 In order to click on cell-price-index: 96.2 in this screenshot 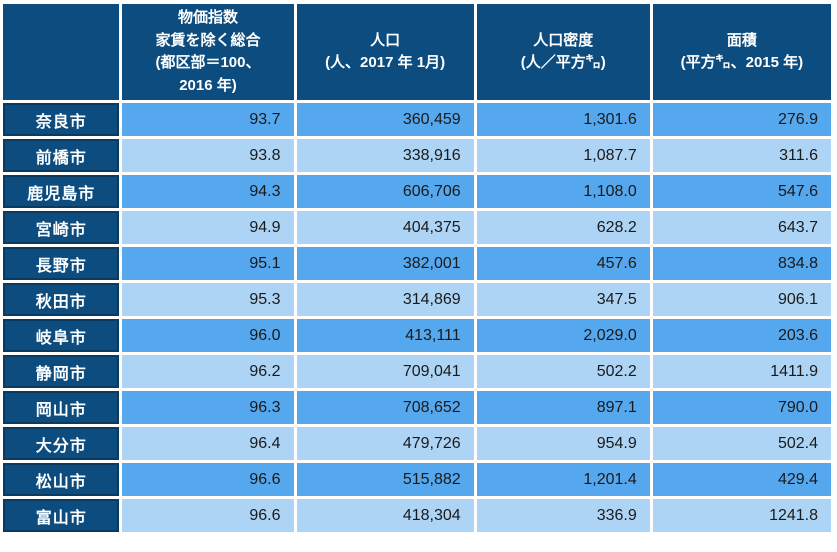, I will do `click(208, 371)`.